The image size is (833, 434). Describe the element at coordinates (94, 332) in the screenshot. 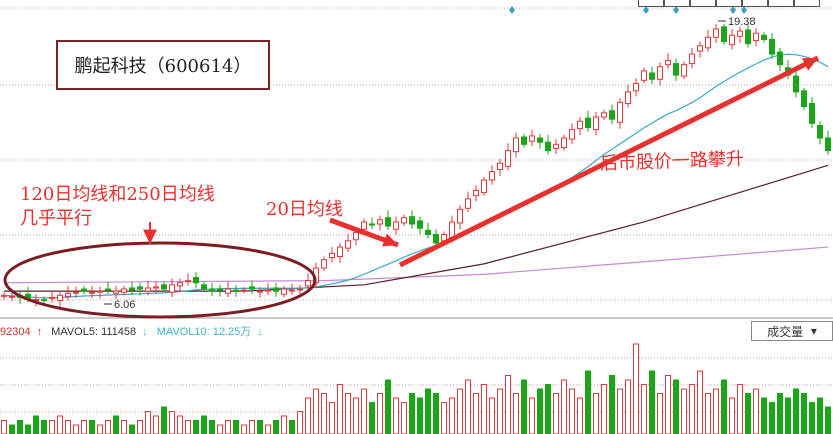

I see `mavol5-label: MAVOL5: 111458` at that location.